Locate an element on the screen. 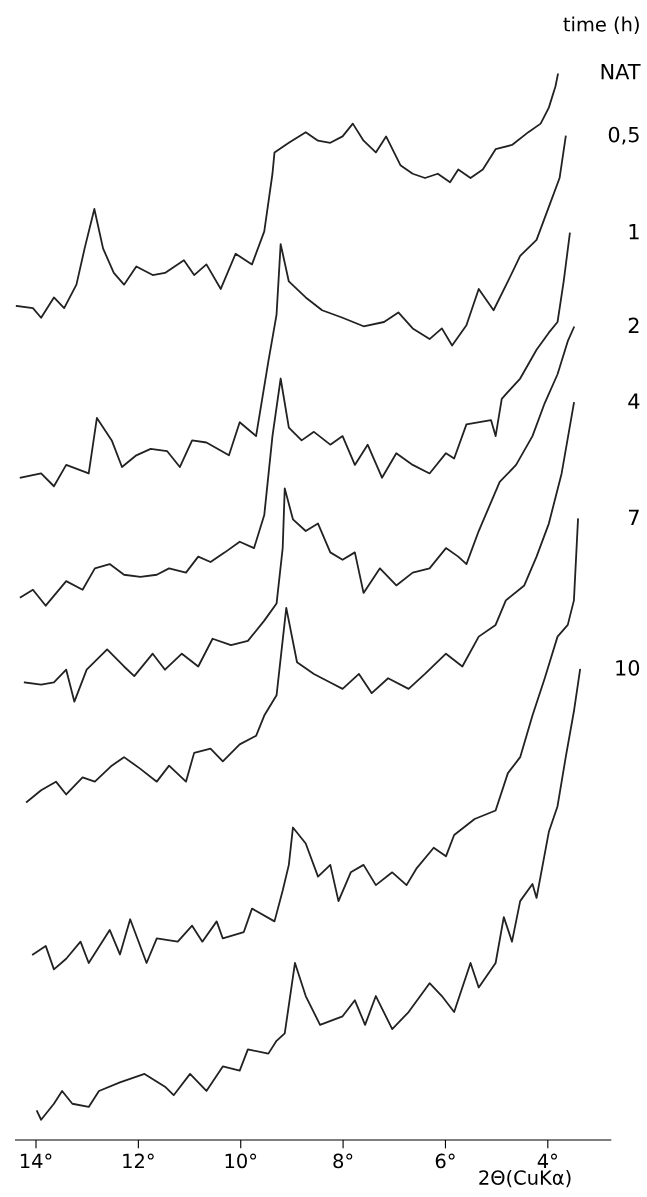 This screenshot has height=1197, width=647. text: 1 is located at coordinates (634, 232).